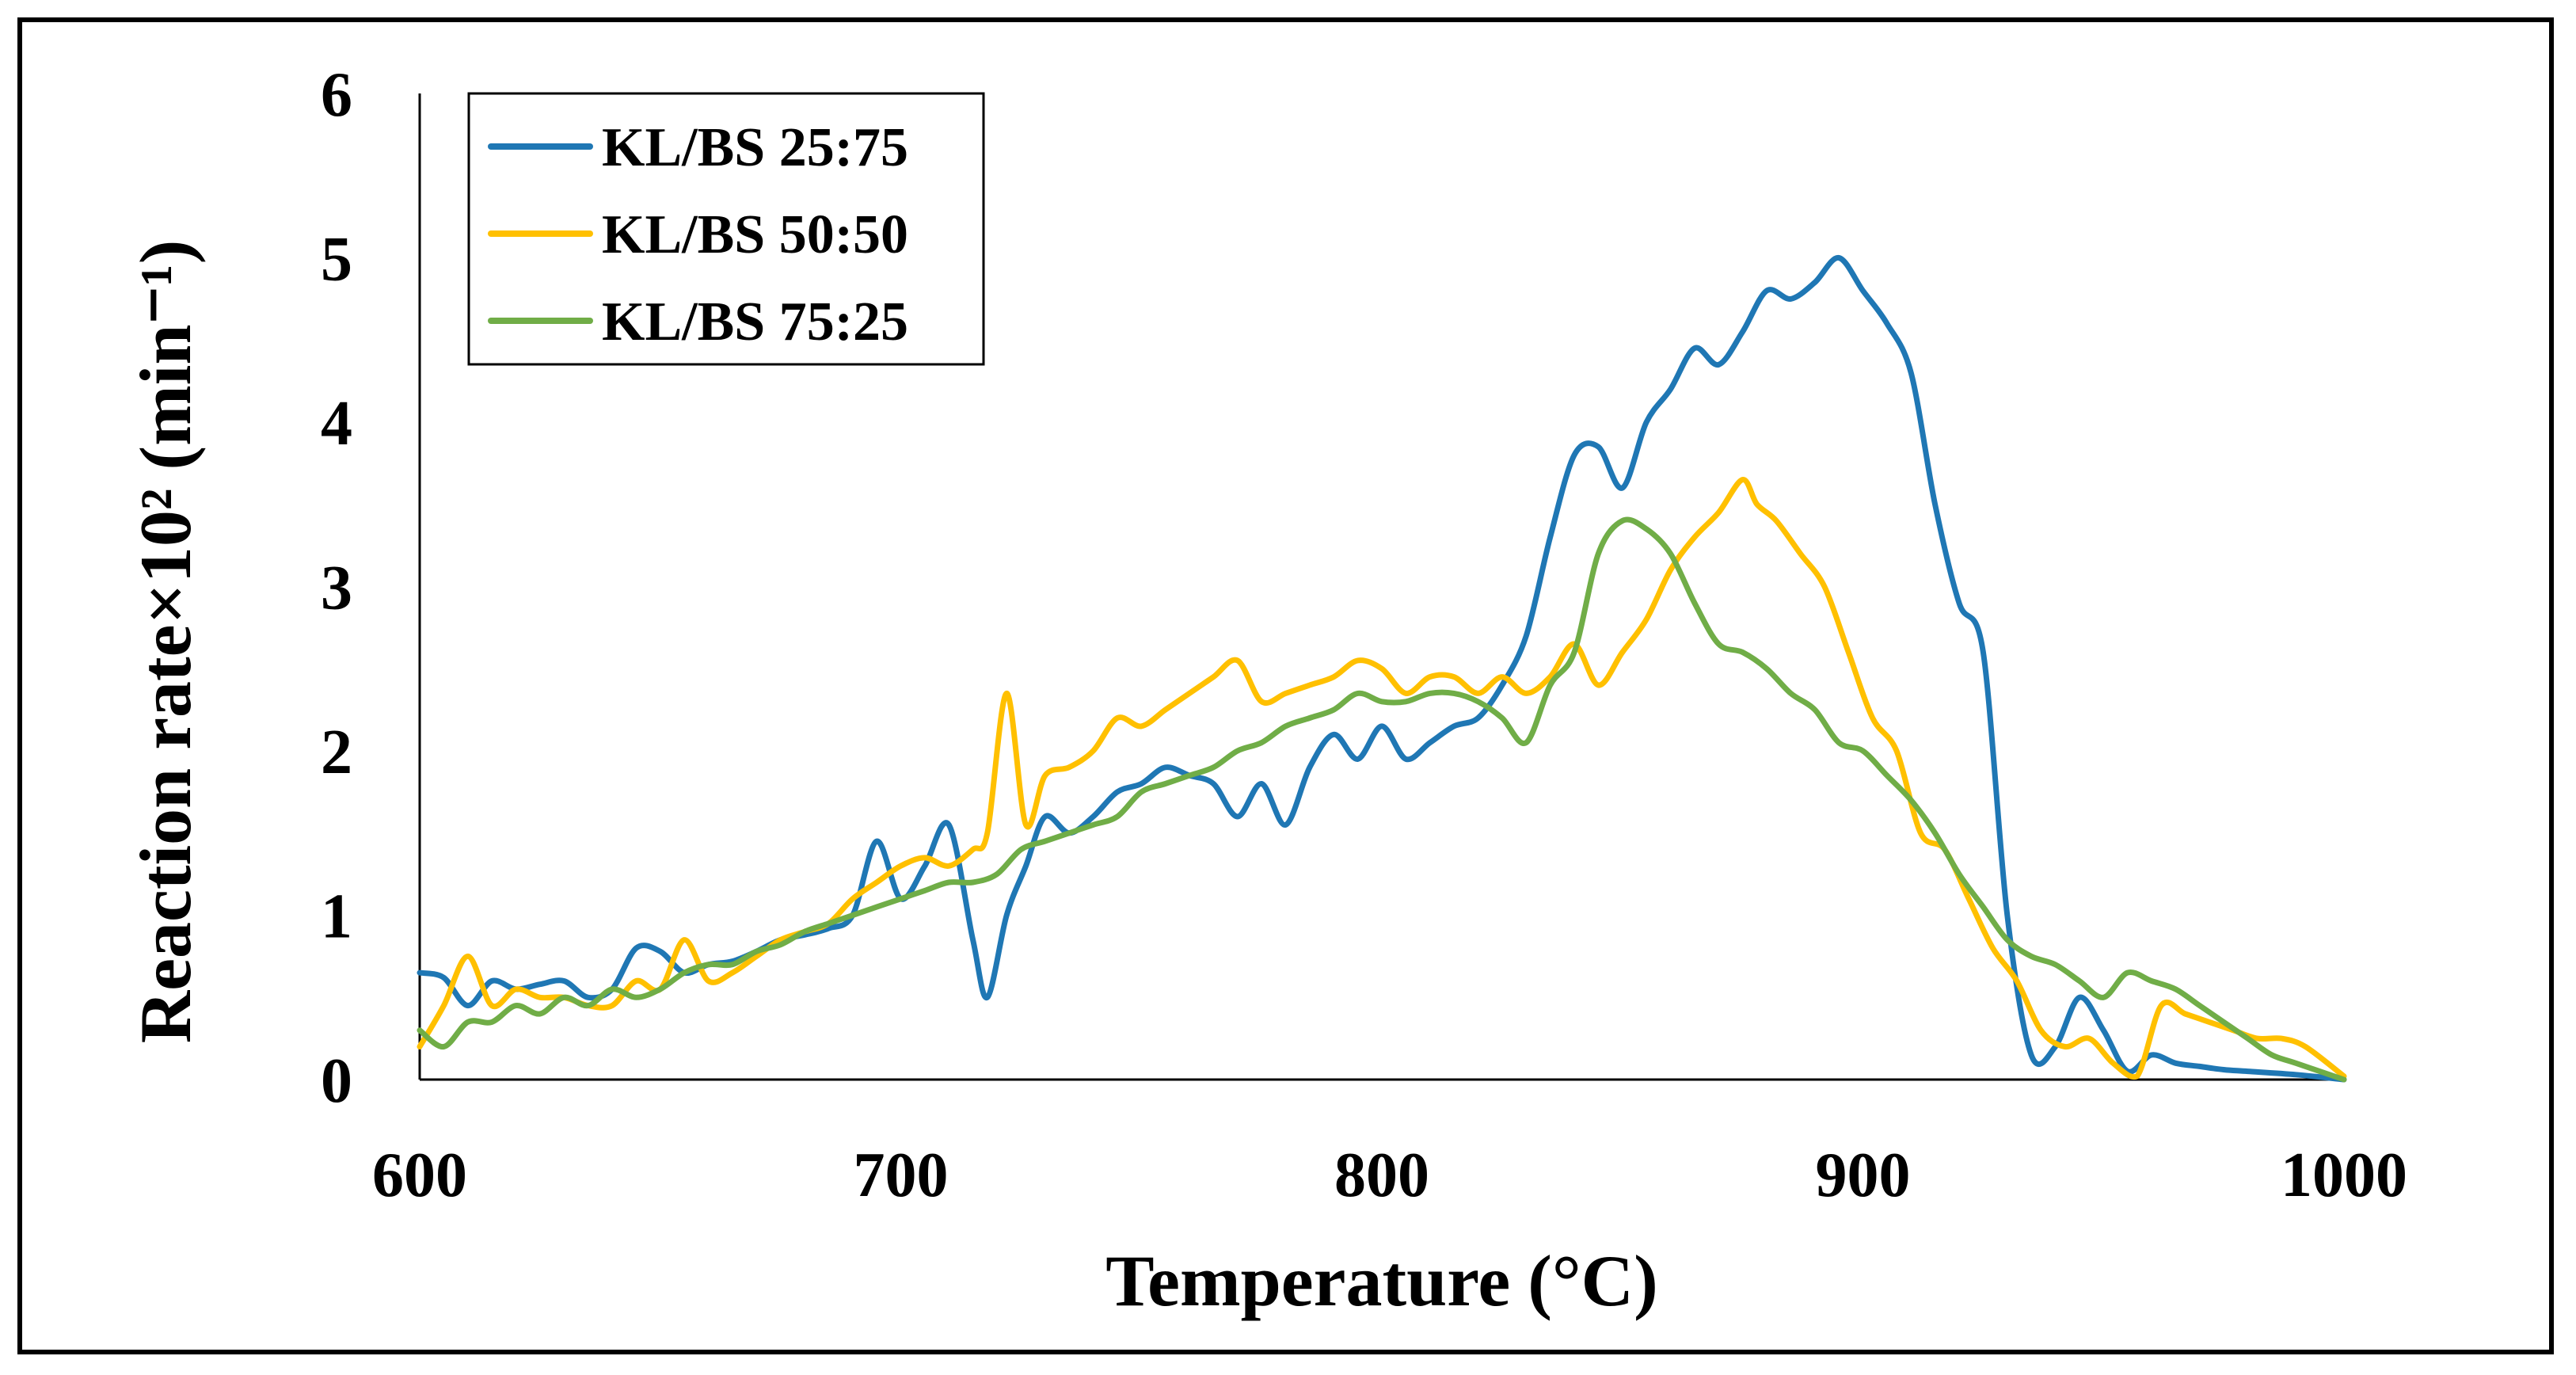  I want to click on y-tick-labels: 0 1 2 3 4 5 6, so click(336, 588).